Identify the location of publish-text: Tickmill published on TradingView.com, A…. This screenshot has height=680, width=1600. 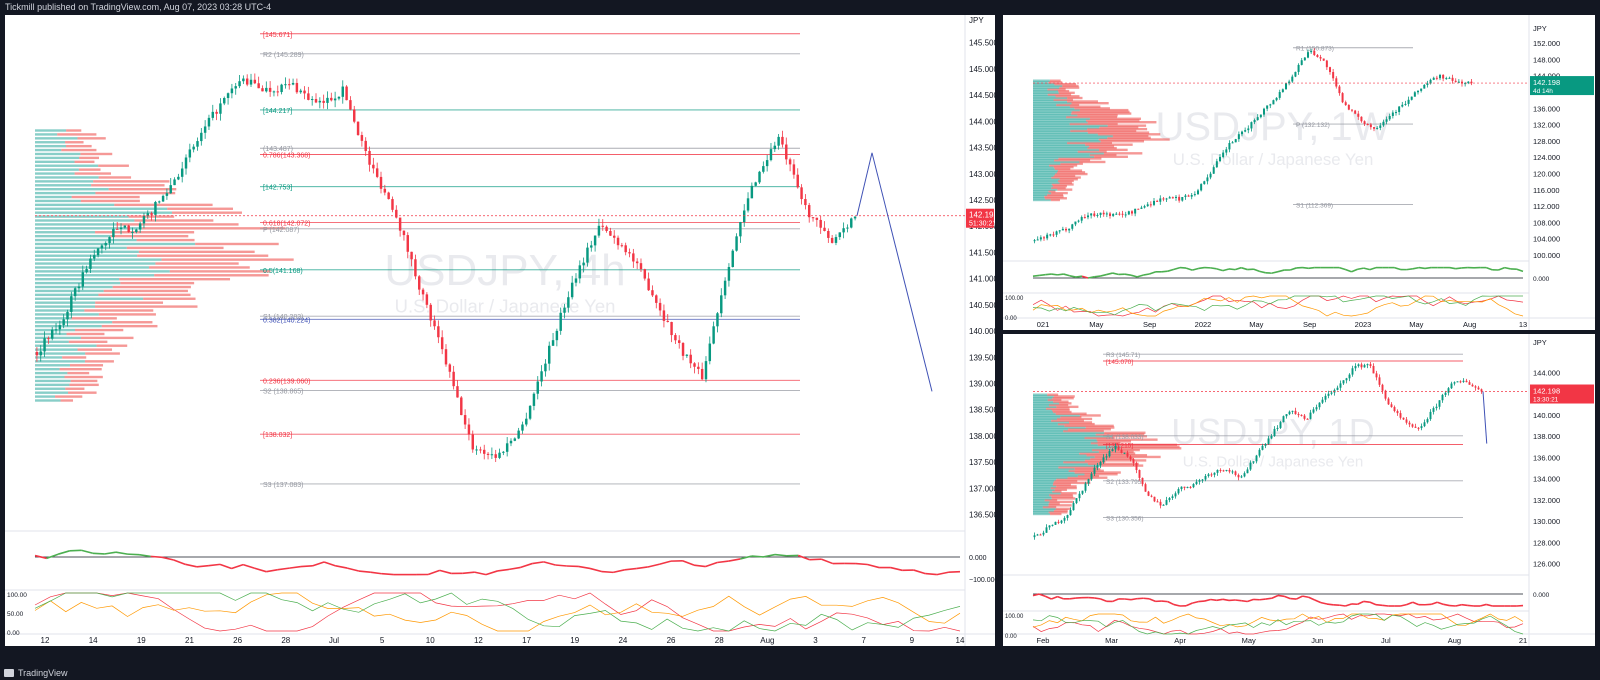
(138, 7).